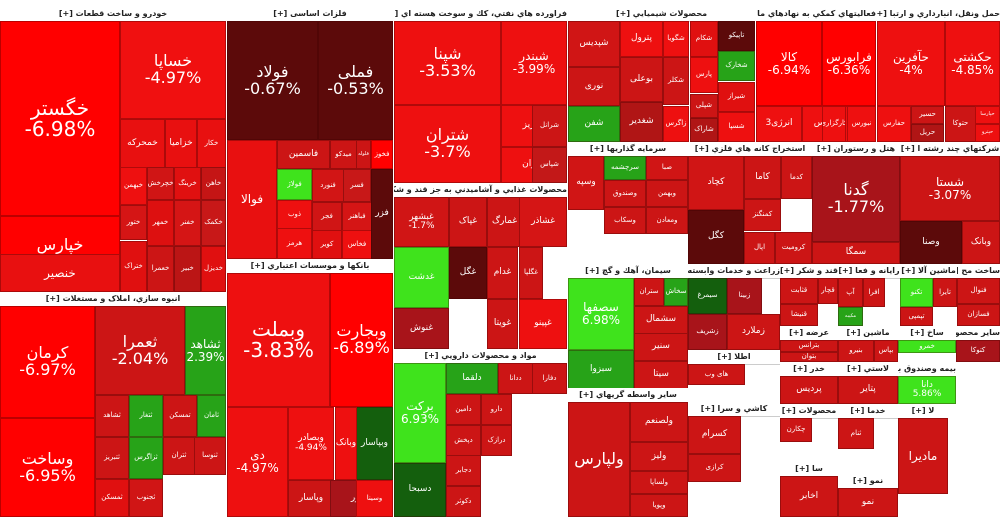 The image size is (1000, 517). What do you see at coordinates (496, 409) in the screenshot?
I see `stock-tile: دارو` at bounding box center [496, 409].